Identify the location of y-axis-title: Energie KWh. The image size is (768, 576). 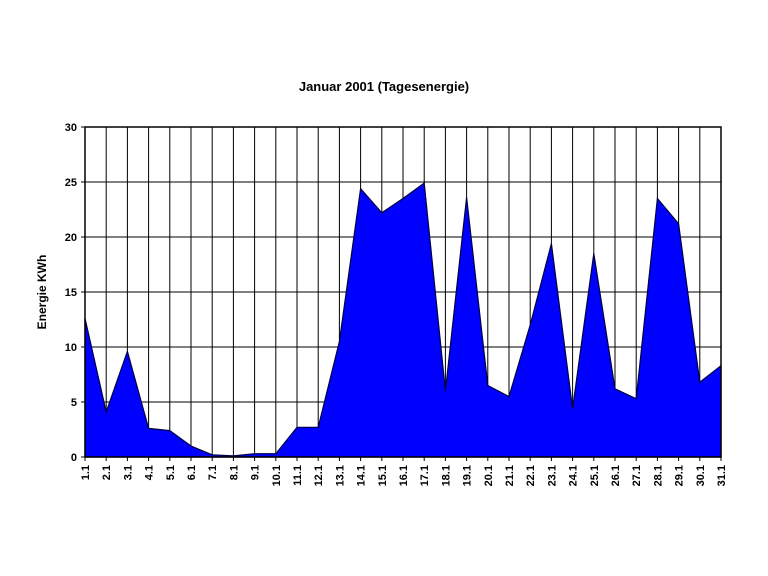
(42, 292).